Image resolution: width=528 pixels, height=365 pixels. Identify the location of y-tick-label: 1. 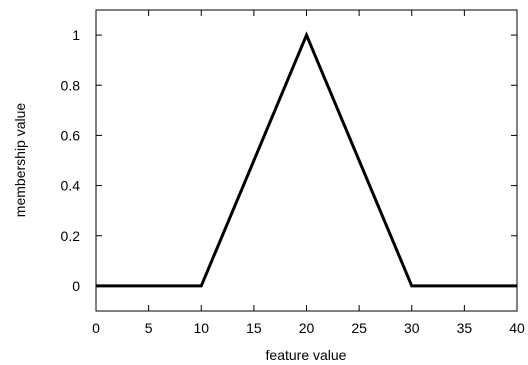
(76, 35).